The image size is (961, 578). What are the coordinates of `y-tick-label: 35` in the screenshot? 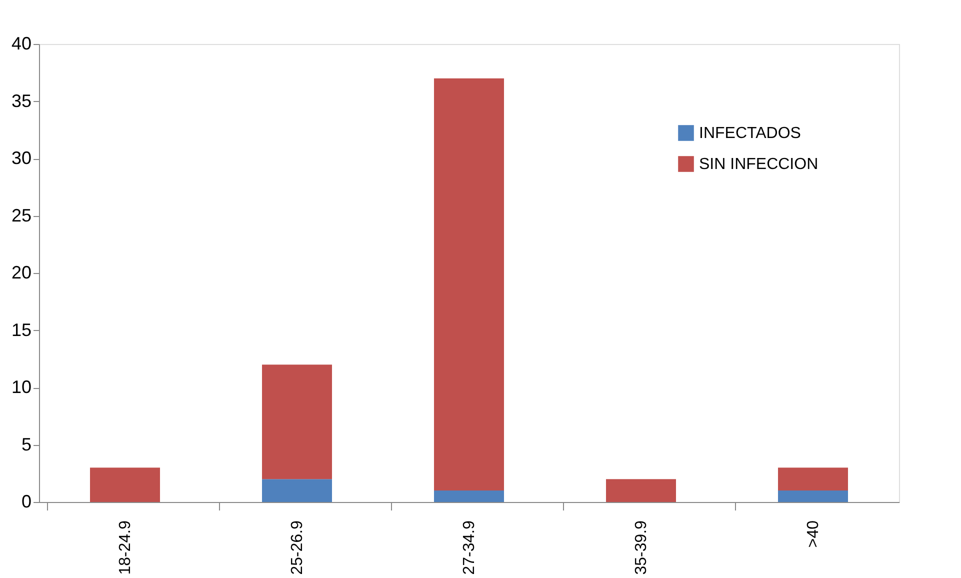 It's located at (21, 100).